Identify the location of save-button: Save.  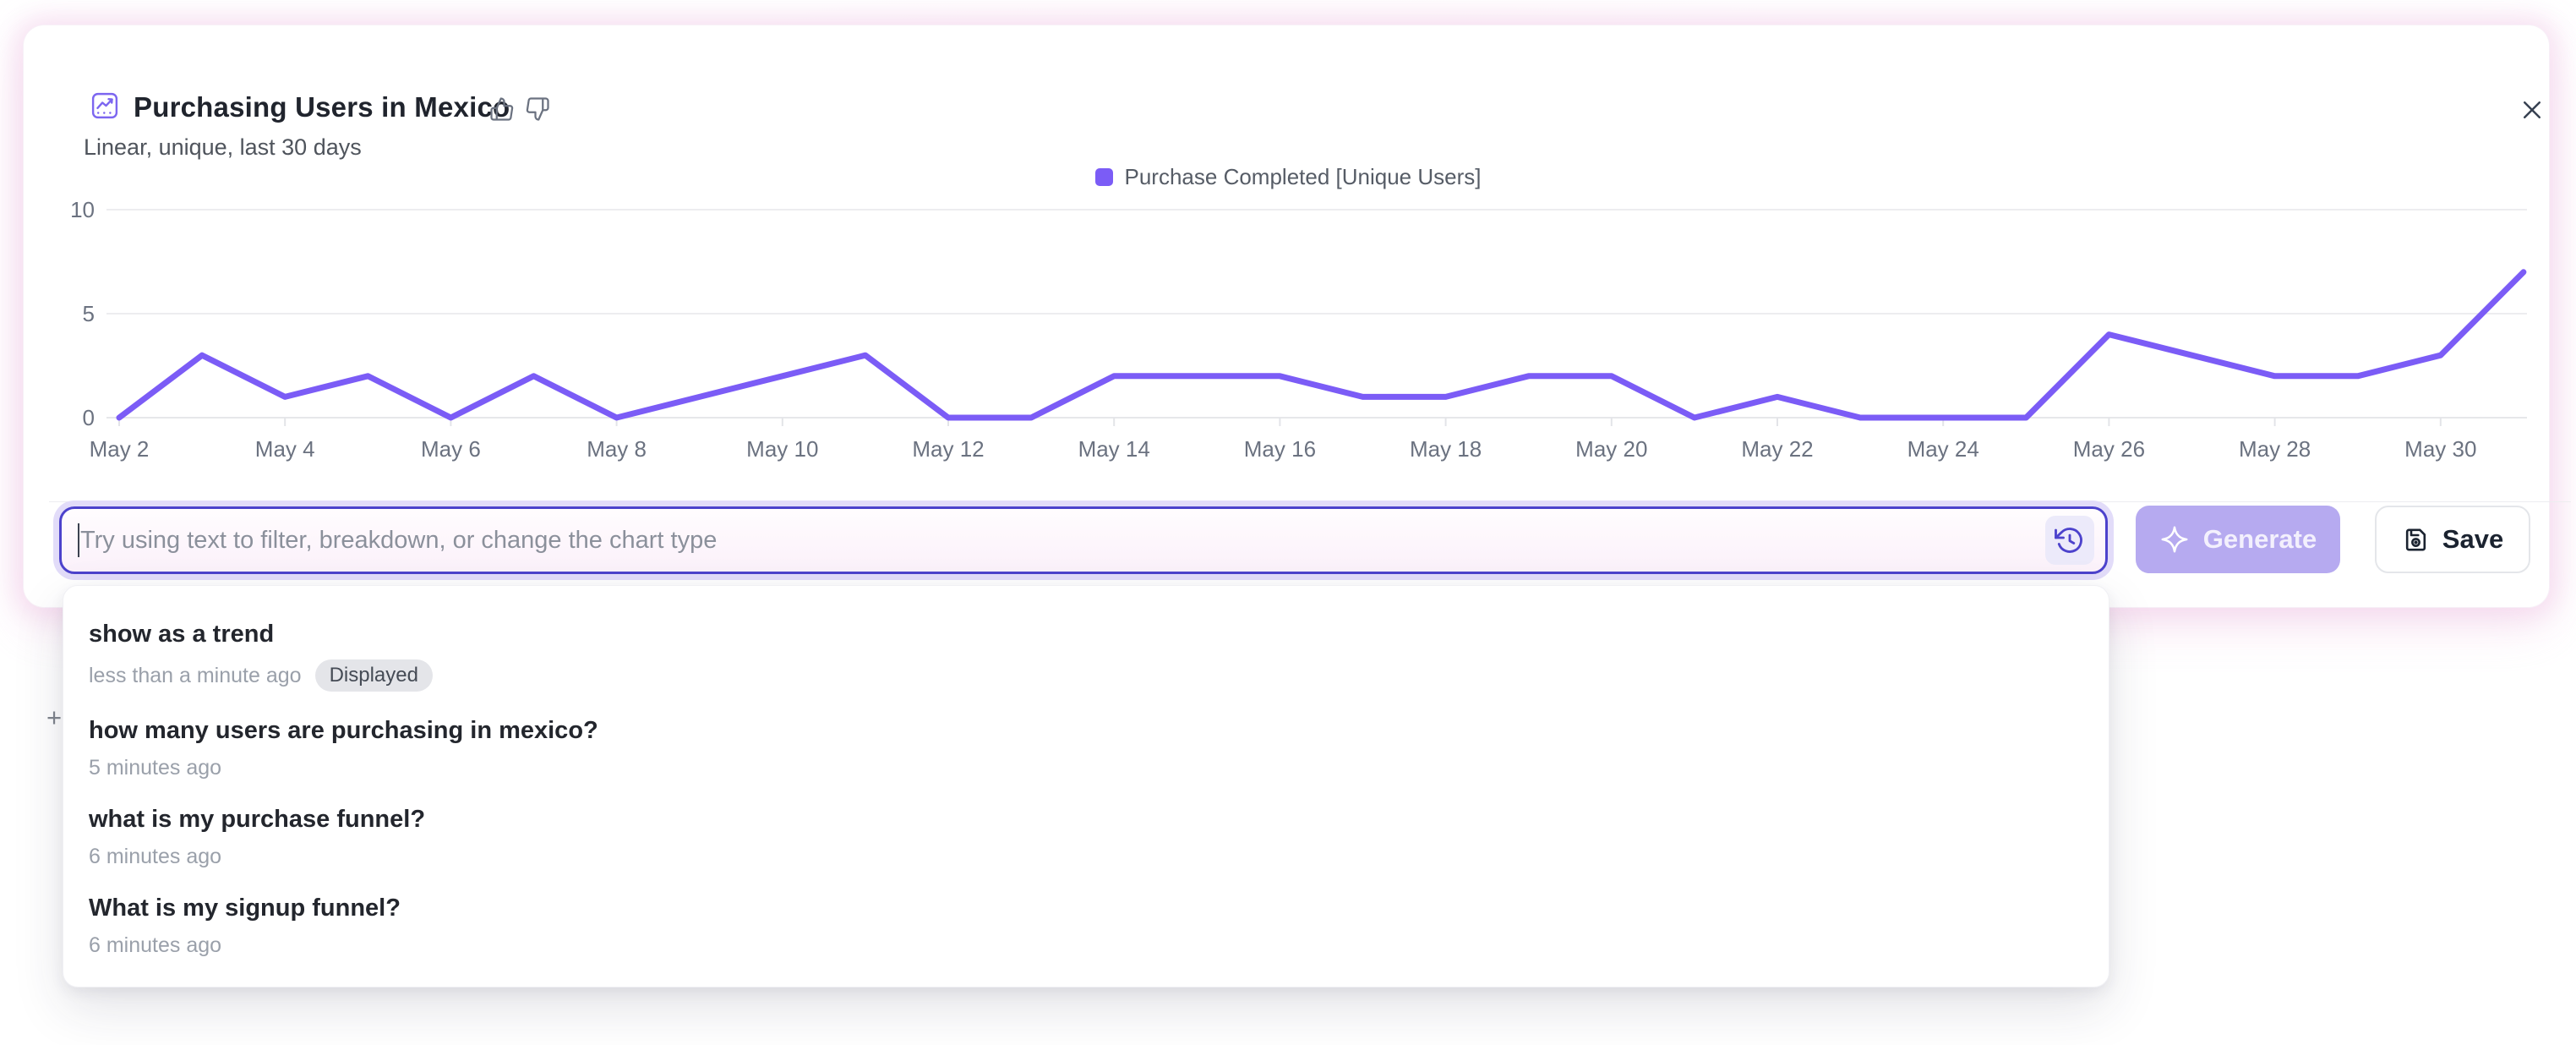
(2452, 539).